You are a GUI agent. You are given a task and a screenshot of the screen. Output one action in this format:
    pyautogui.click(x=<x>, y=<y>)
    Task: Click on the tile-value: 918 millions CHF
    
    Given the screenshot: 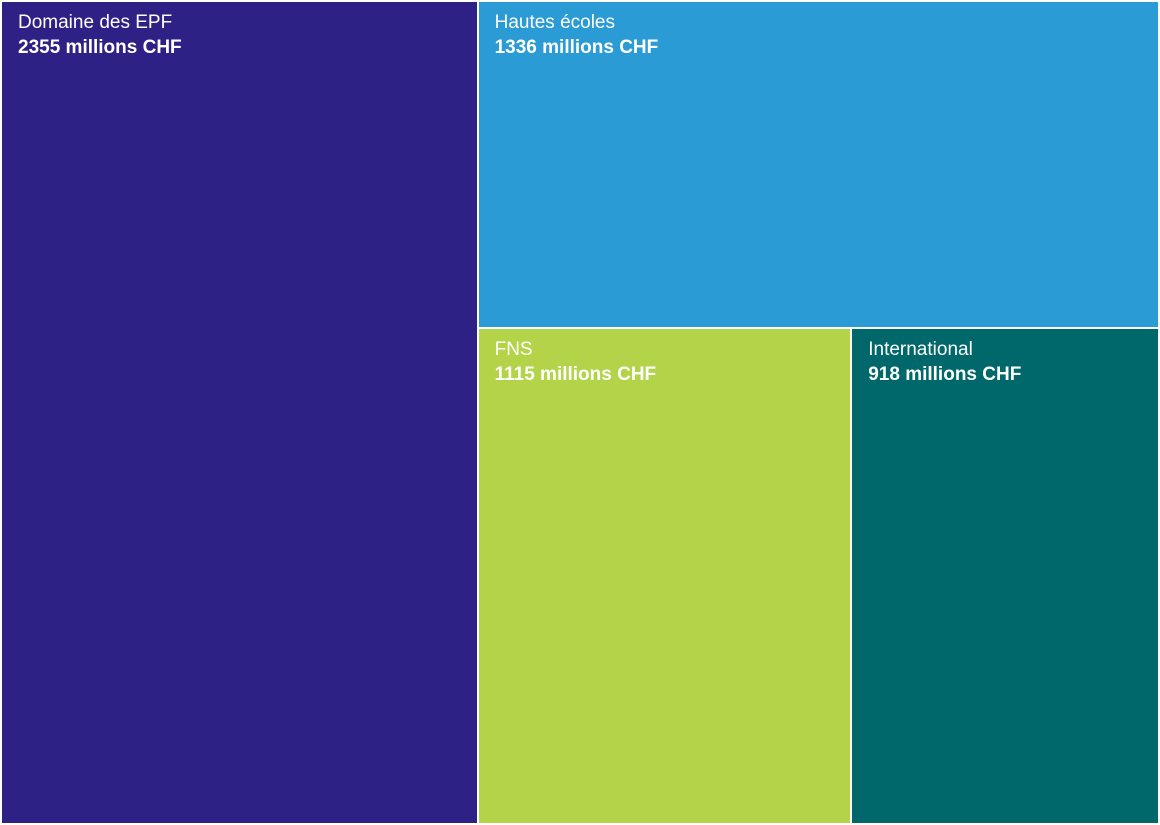 What is the action you would take?
    pyautogui.click(x=945, y=374)
    